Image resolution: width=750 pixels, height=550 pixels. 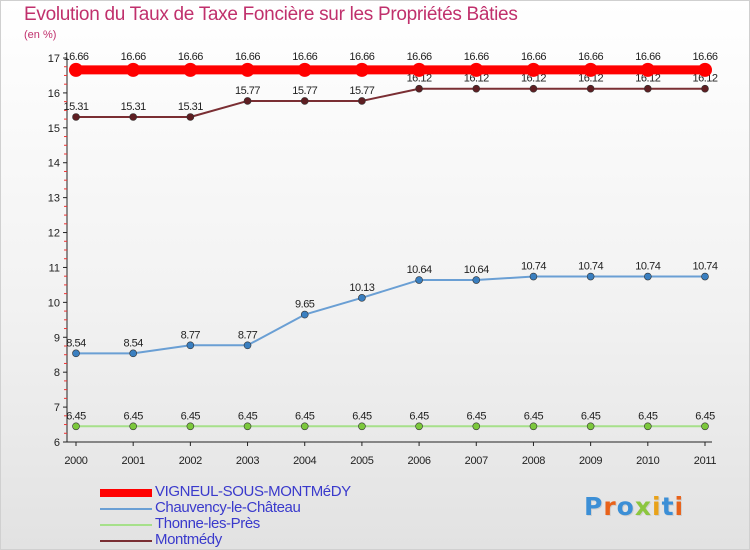 What do you see at coordinates (57, 408) in the screenshot?
I see `y-tick-label: 7` at bounding box center [57, 408].